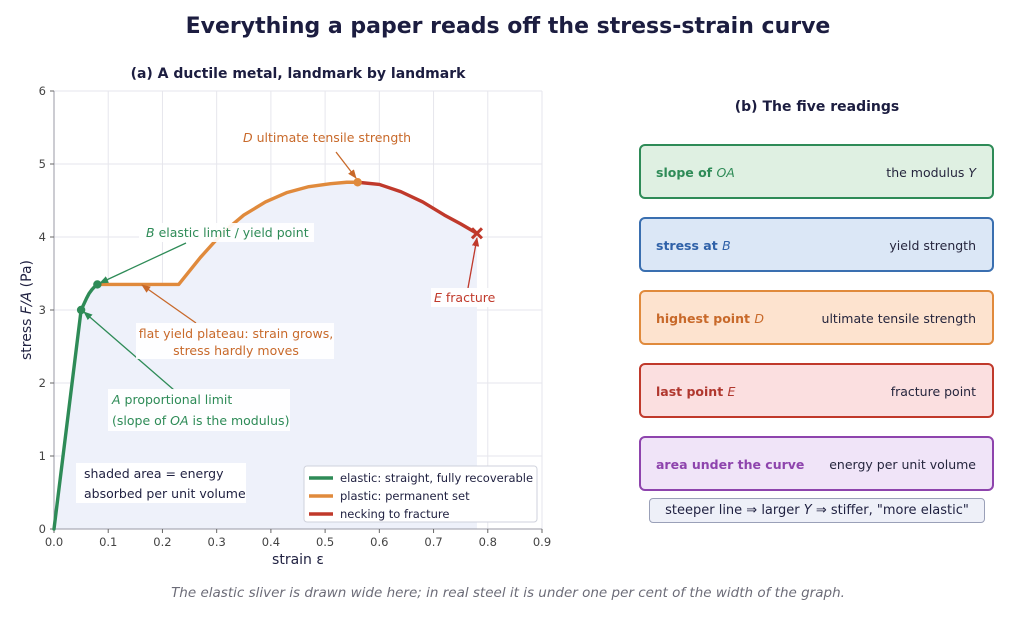 The height and width of the screenshot is (620, 1024). What do you see at coordinates (931, 172) in the screenshot?
I see `reading-value: the modulus Y` at bounding box center [931, 172].